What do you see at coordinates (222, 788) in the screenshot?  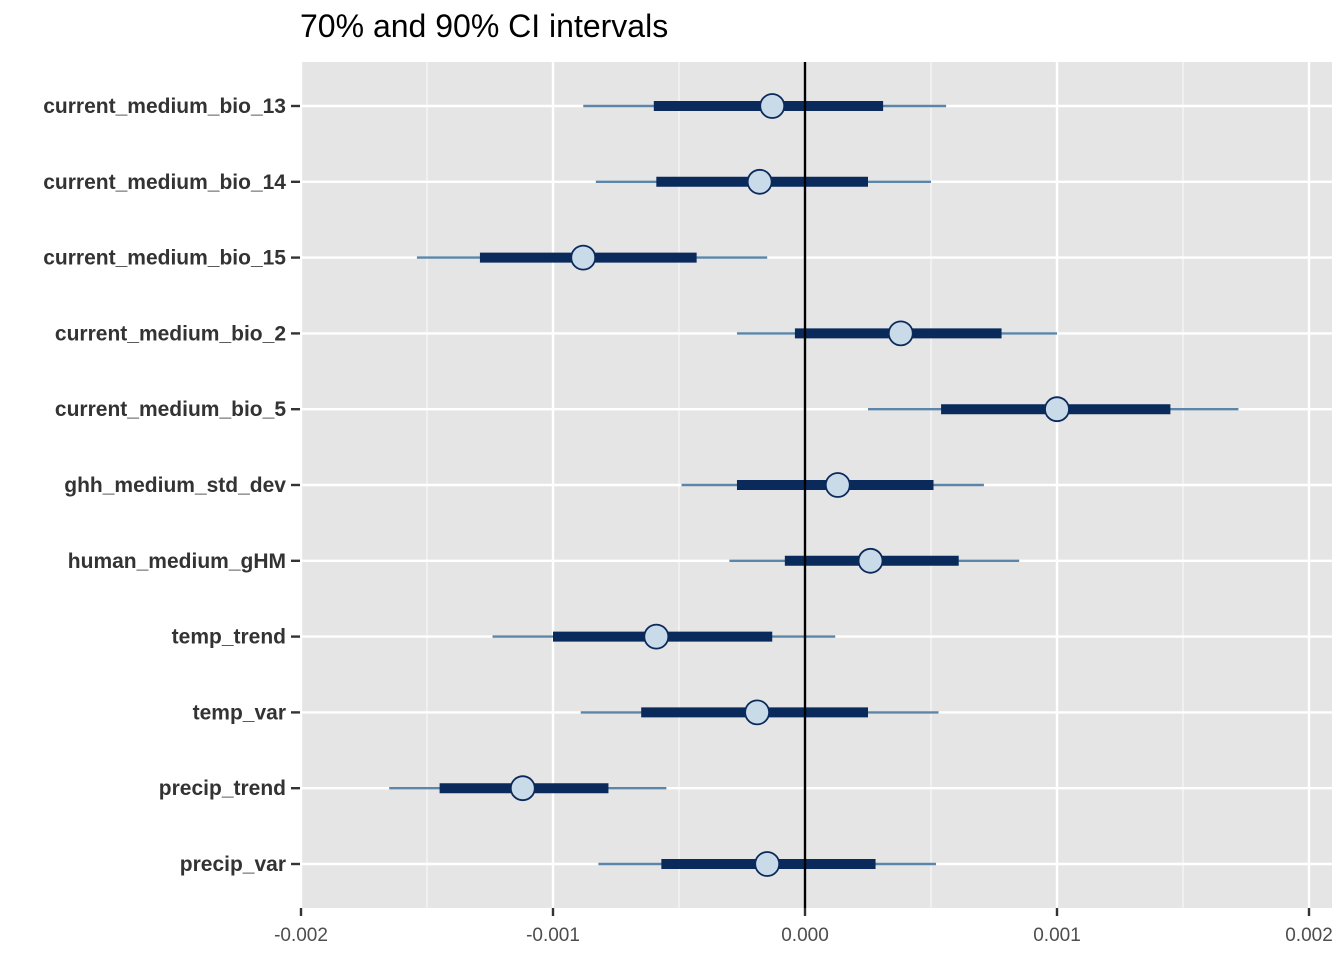 I see `y-tick-label: precip_trend` at bounding box center [222, 788].